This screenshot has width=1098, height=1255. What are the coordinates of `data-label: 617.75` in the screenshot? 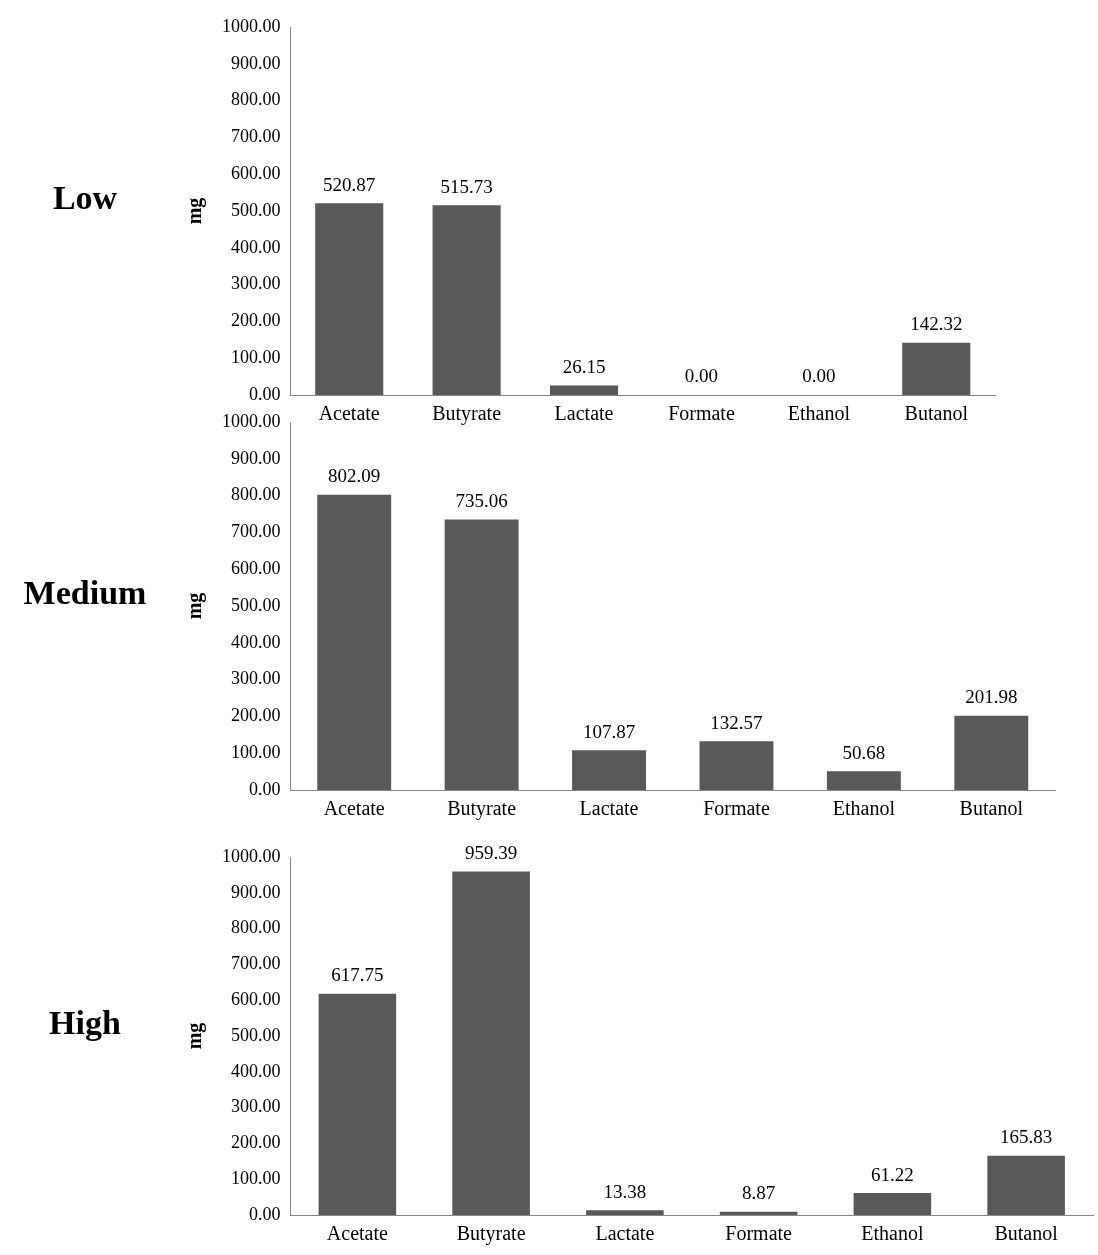 It's located at (357, 975).